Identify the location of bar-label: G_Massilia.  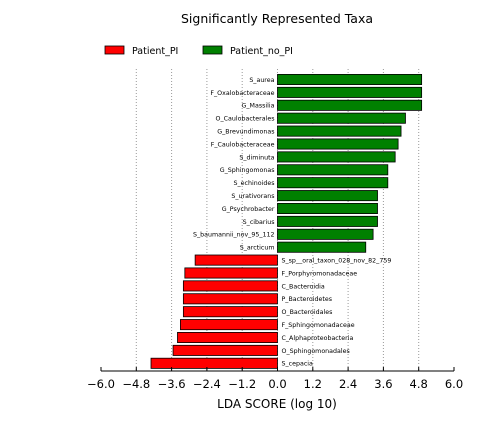
(258, 106).